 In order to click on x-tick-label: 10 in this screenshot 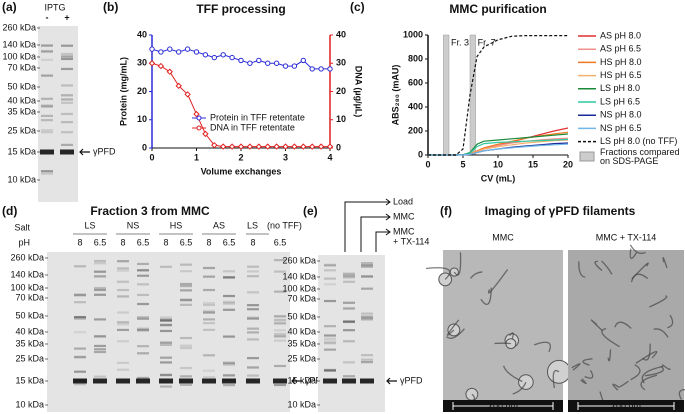, I will do `click(498, 164)`.